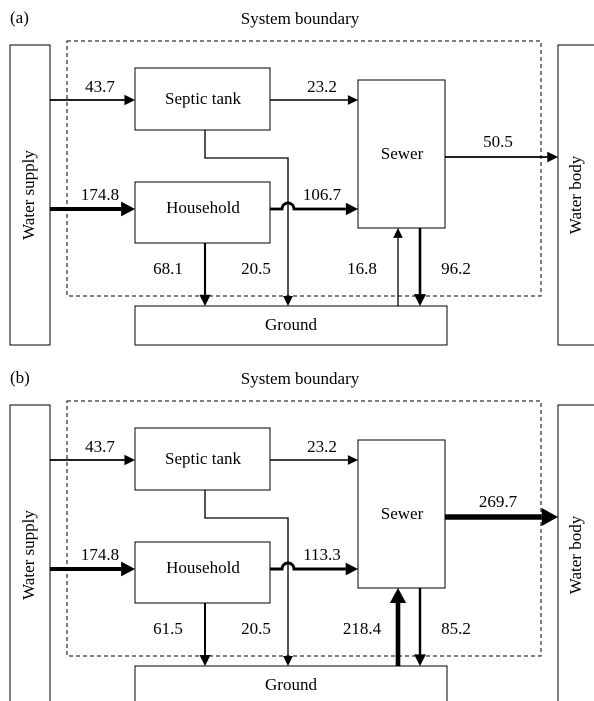  I want to click on flow-label: 61.5, so click(168, 628).